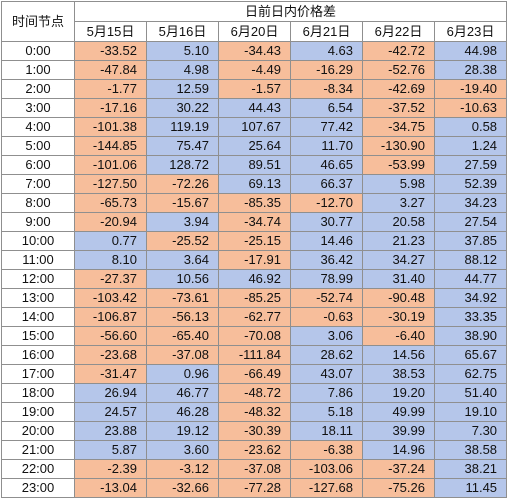 This screenshot has width=510, height=499. What do you see at coordinates (398, 298) in the screenshot?
I see `value-cell: -90.48` at bounding box center [398, 298].